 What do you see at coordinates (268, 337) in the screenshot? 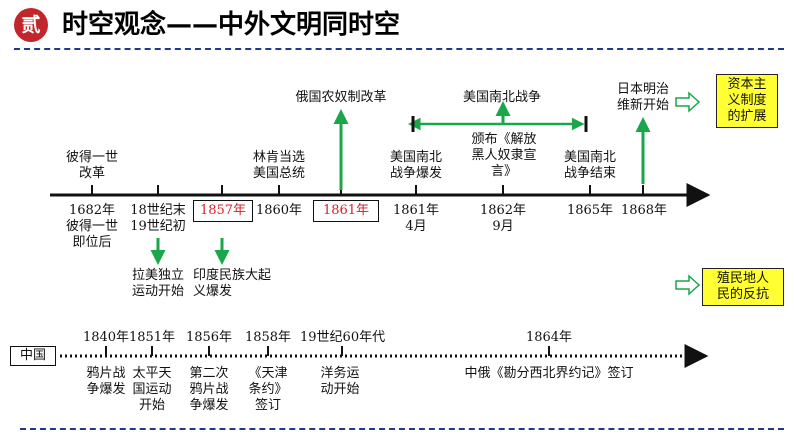
I see `china-year-1858: 1858年` at bounding box center [268, 337].